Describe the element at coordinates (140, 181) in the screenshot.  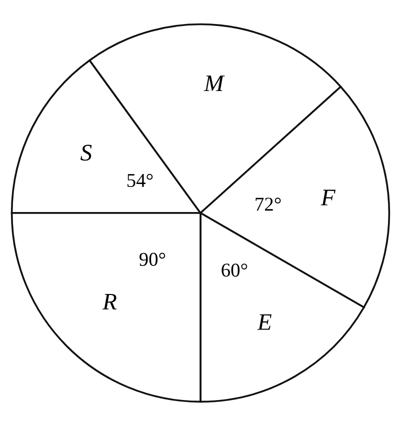
I see `data-label: 54°` at that location.